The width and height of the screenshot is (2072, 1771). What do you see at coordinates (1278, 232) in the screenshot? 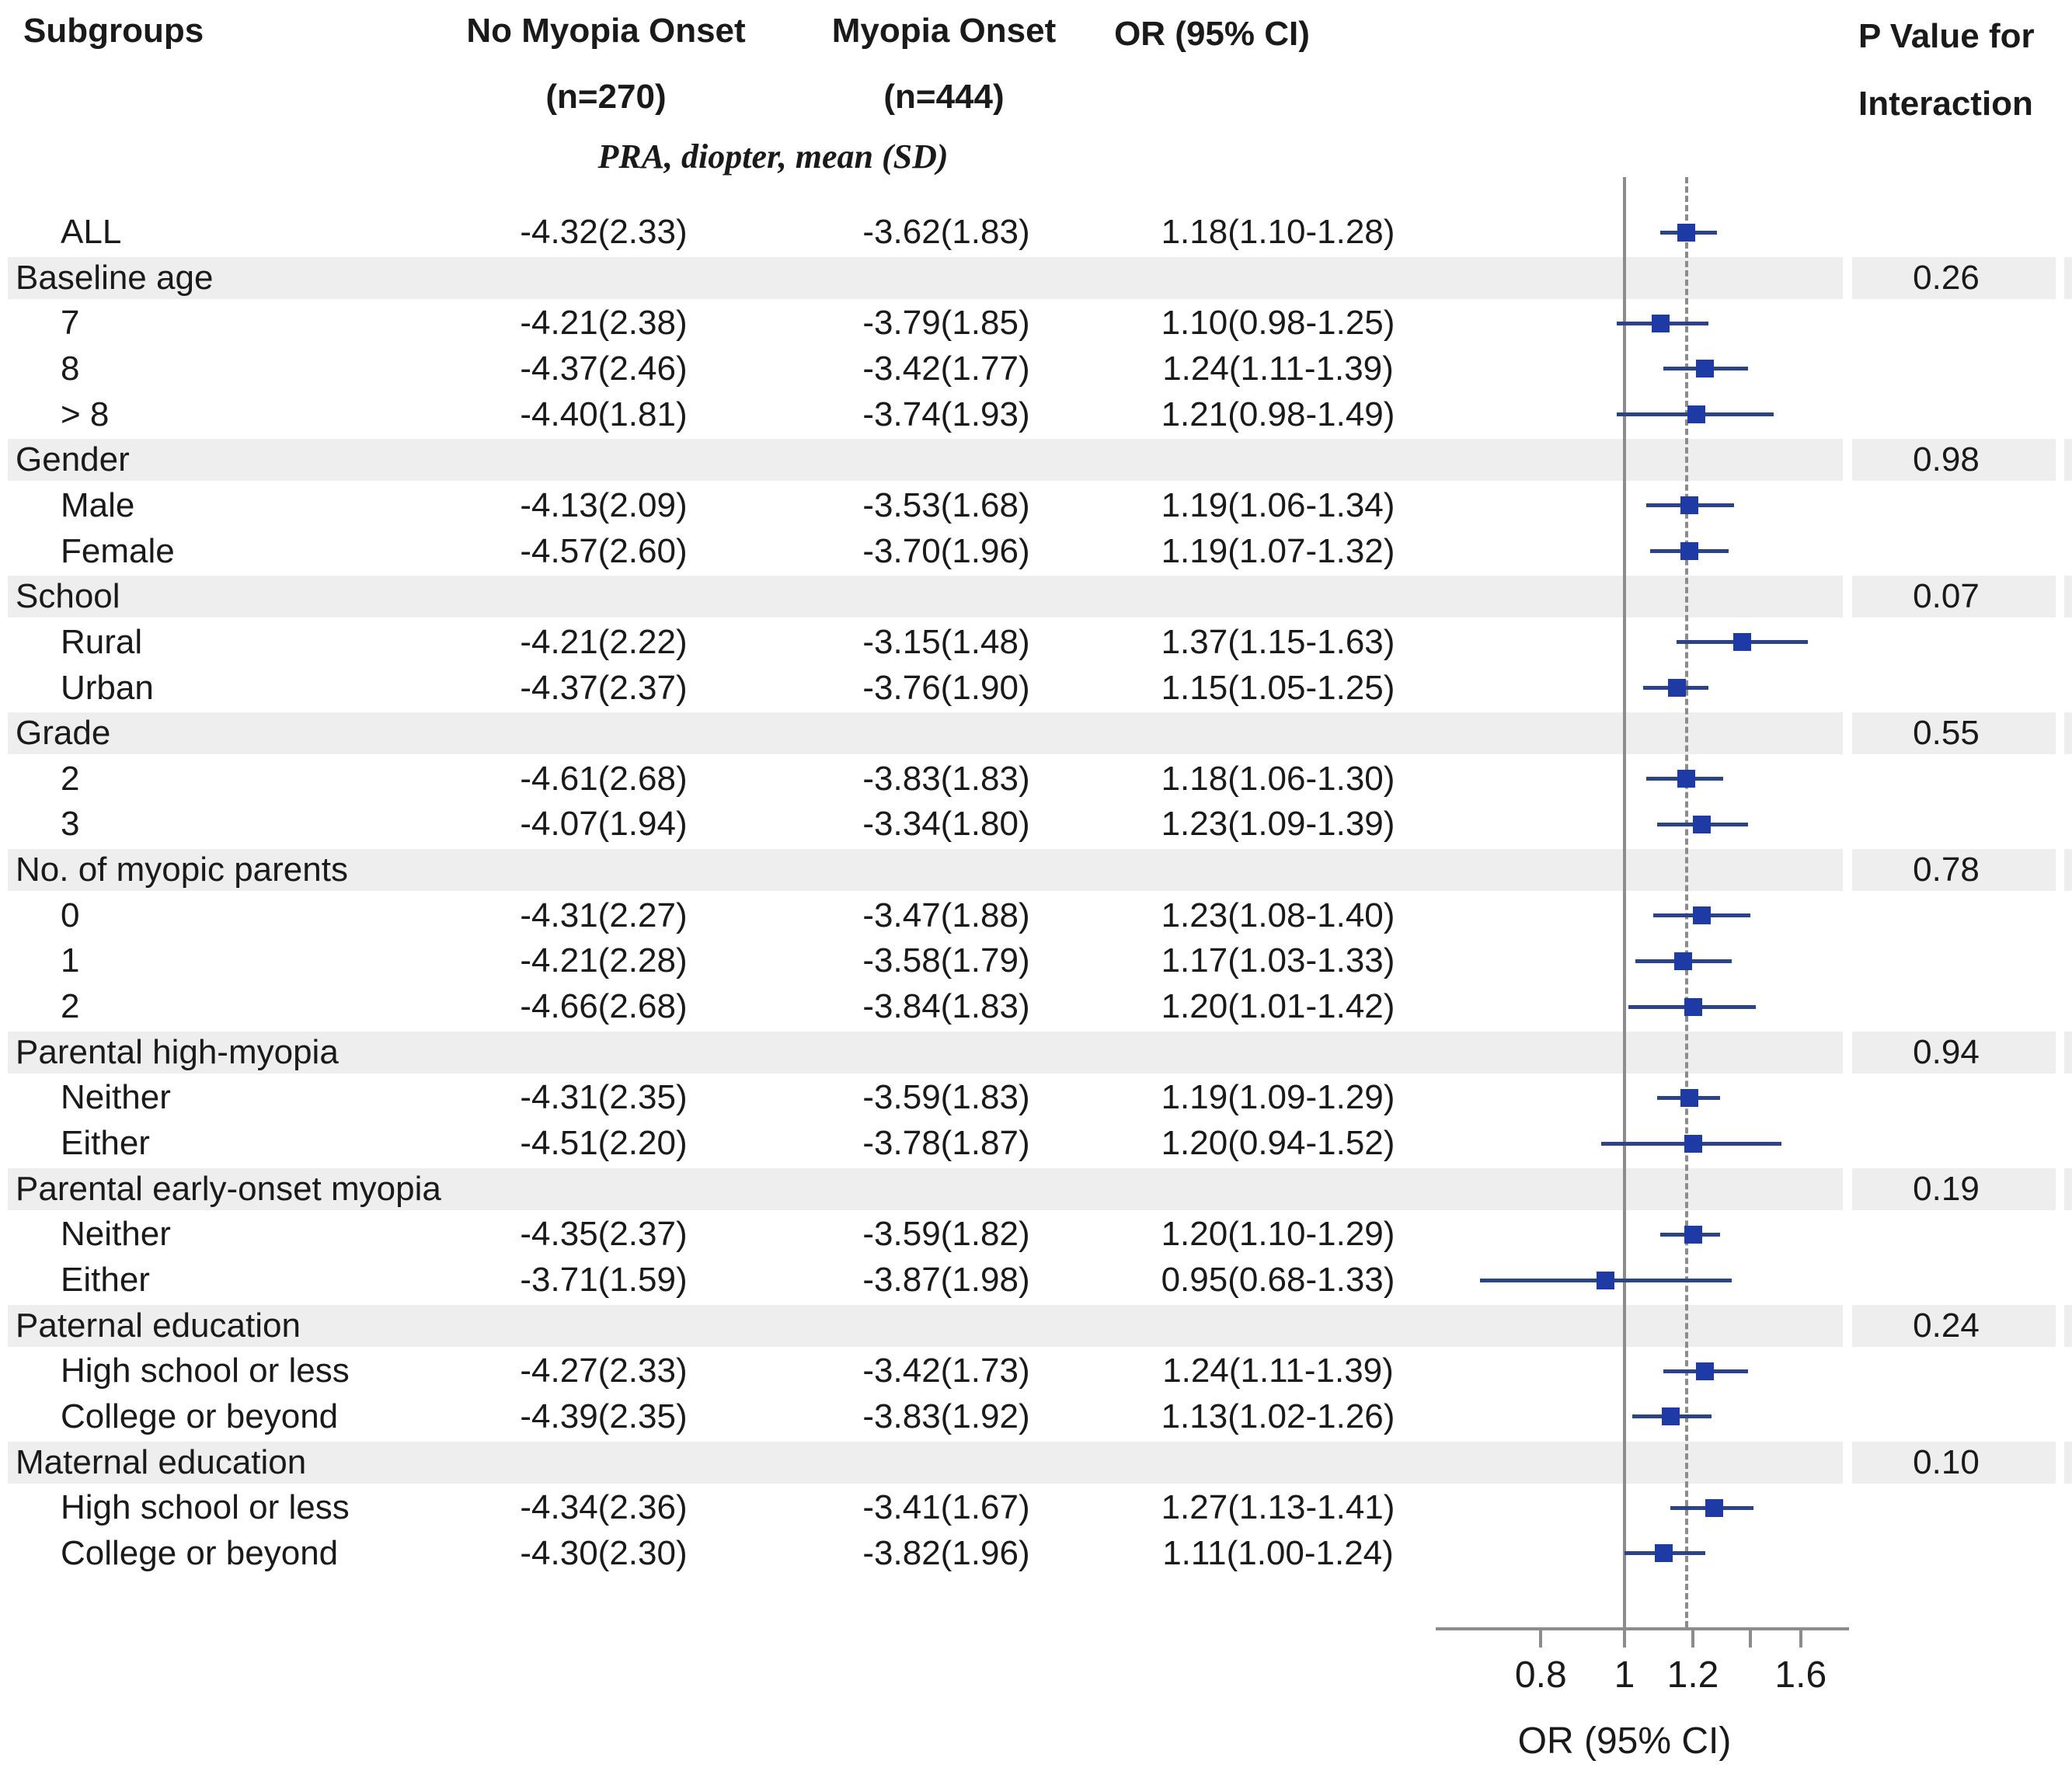
I see `cell-or-ci: 1.18(1.10-1.28)` at bounding box center [1278, 232].